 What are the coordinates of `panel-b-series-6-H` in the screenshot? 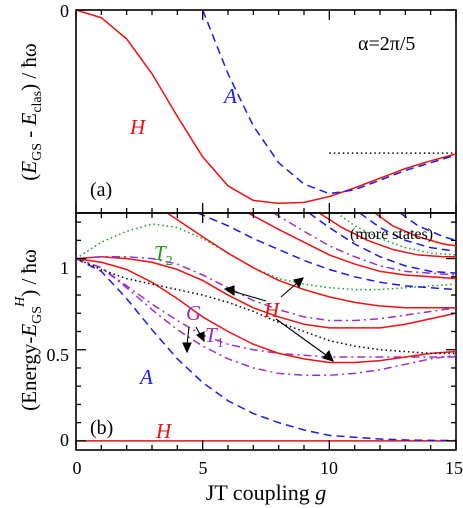 It's located at (266, 292).